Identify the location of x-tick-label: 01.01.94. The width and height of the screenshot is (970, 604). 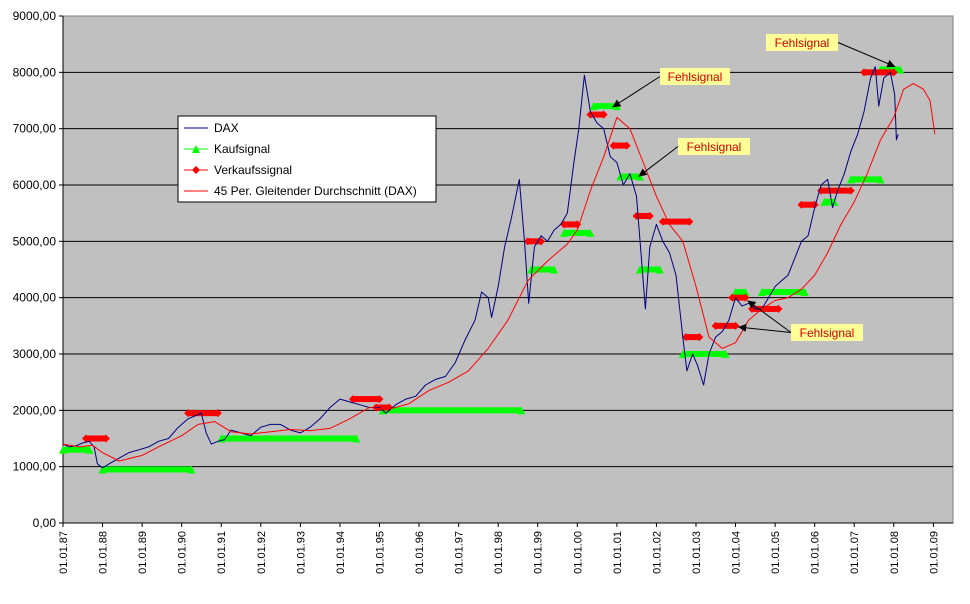
(341, 552).